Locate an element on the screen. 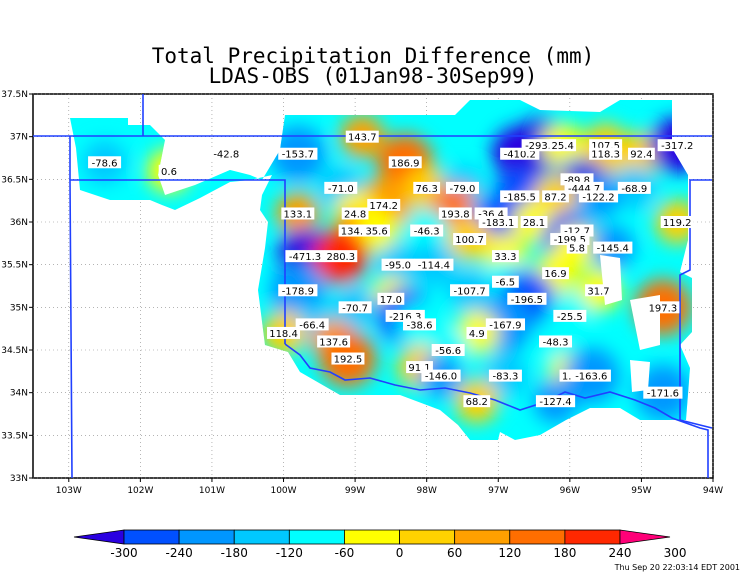  value-label: 133.1 is located at coordinates (298, 213).